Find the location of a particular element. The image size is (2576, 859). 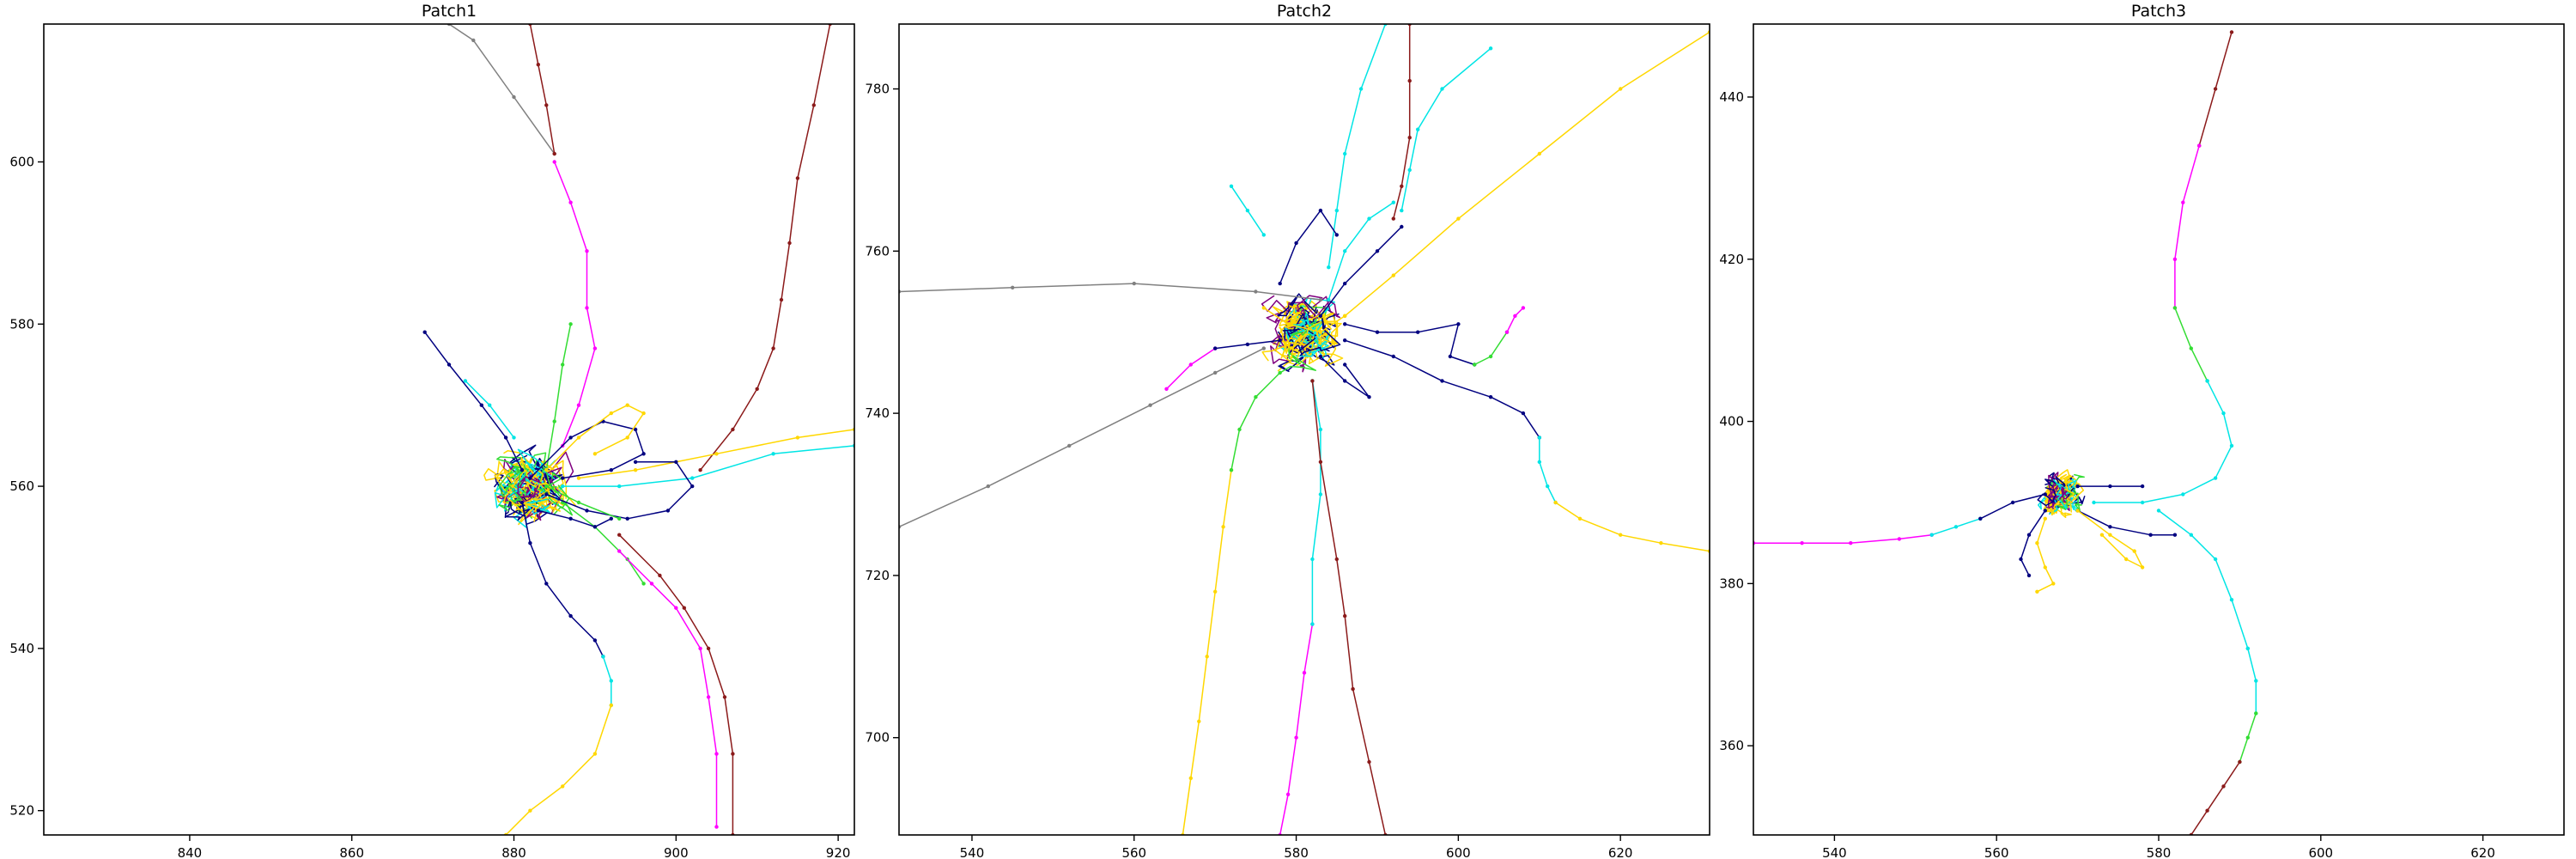

y-tick-label: 360 is located at coordinates (1731, 745).